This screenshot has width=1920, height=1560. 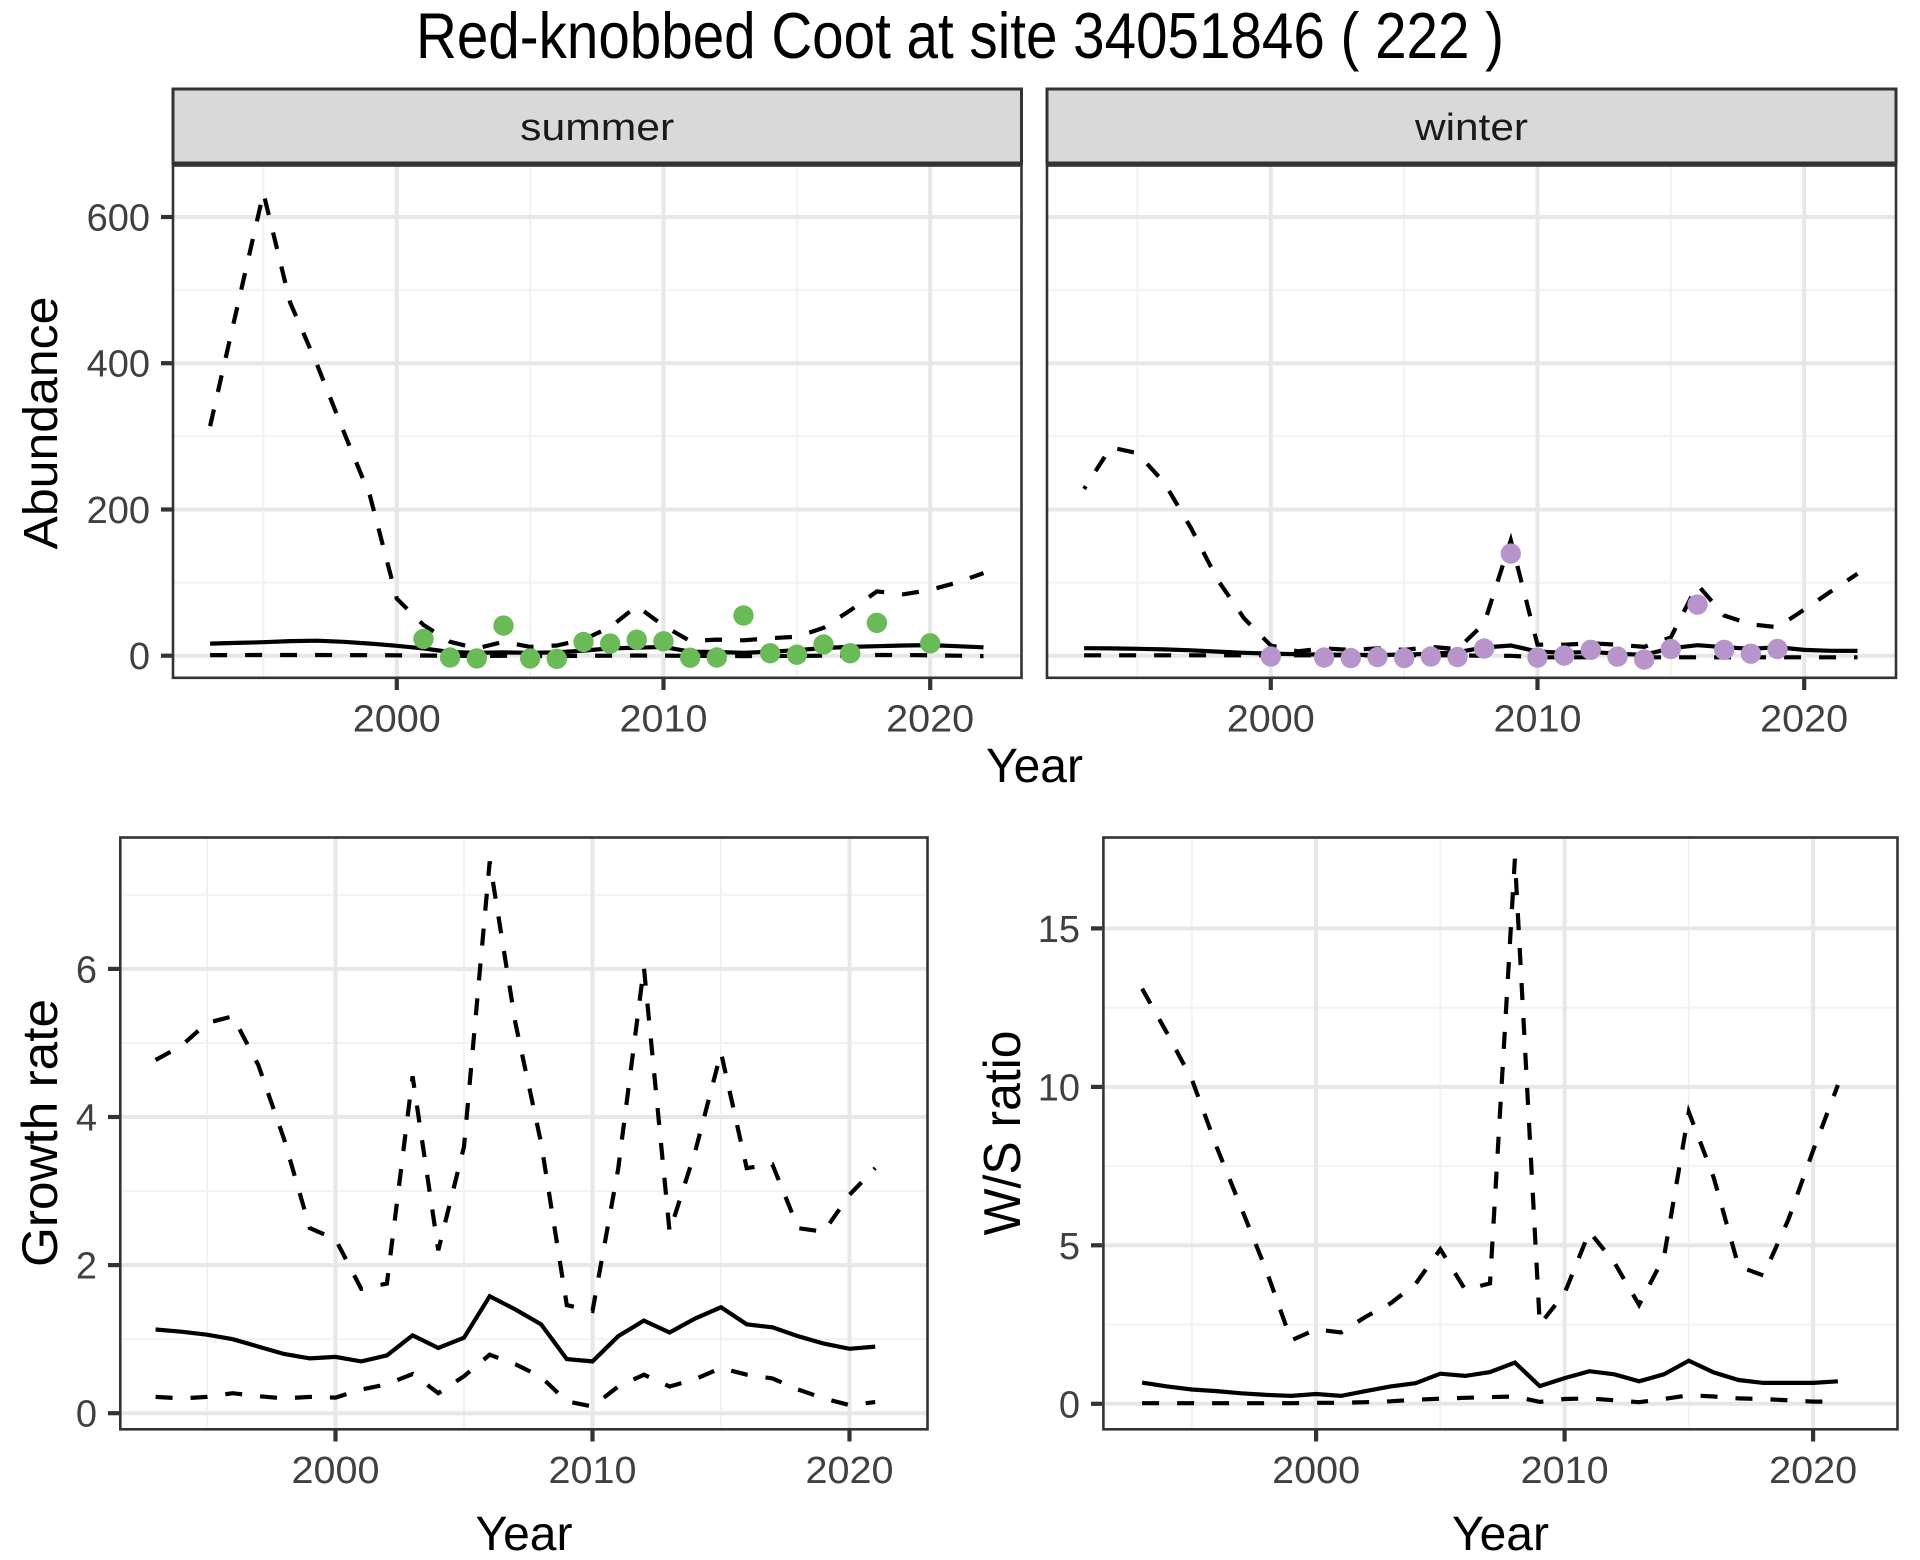 I want to click on svg-text: 600, so click(x=118, y=219).